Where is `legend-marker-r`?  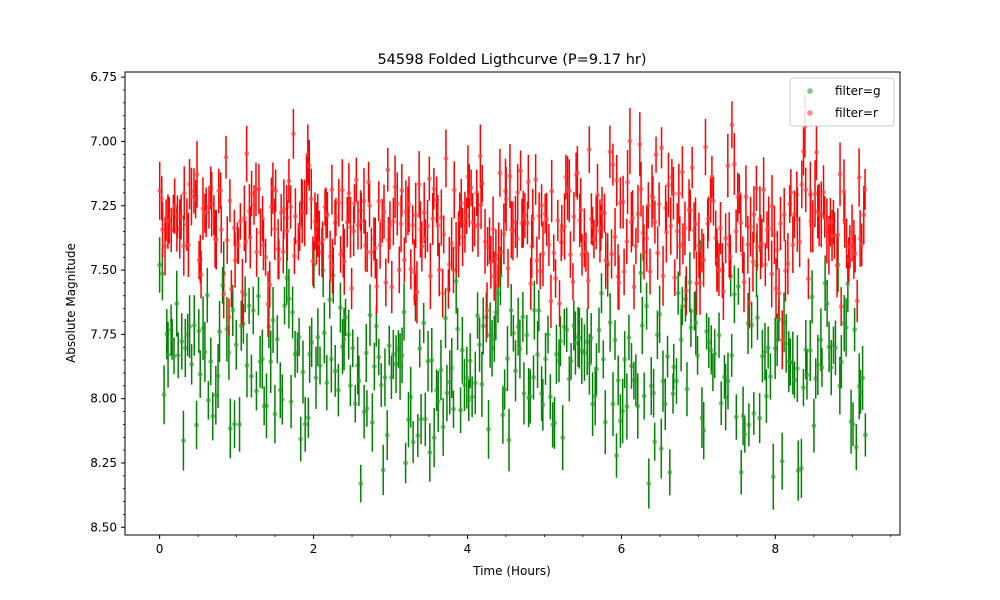 legend-marker-r is located at coordinates (810, 113).